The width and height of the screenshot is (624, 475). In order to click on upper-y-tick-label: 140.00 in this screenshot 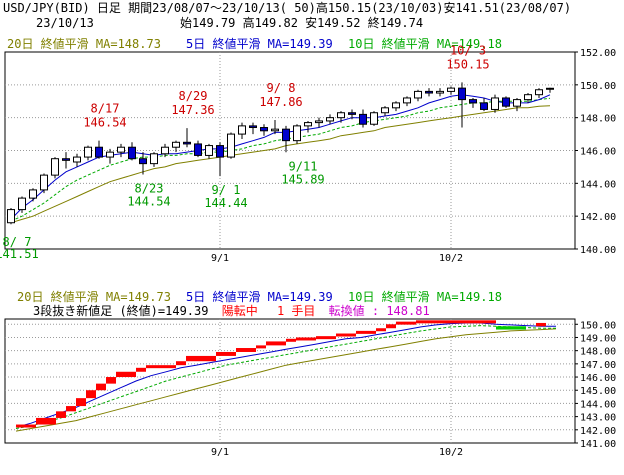, I will do `click(598, 250)`.